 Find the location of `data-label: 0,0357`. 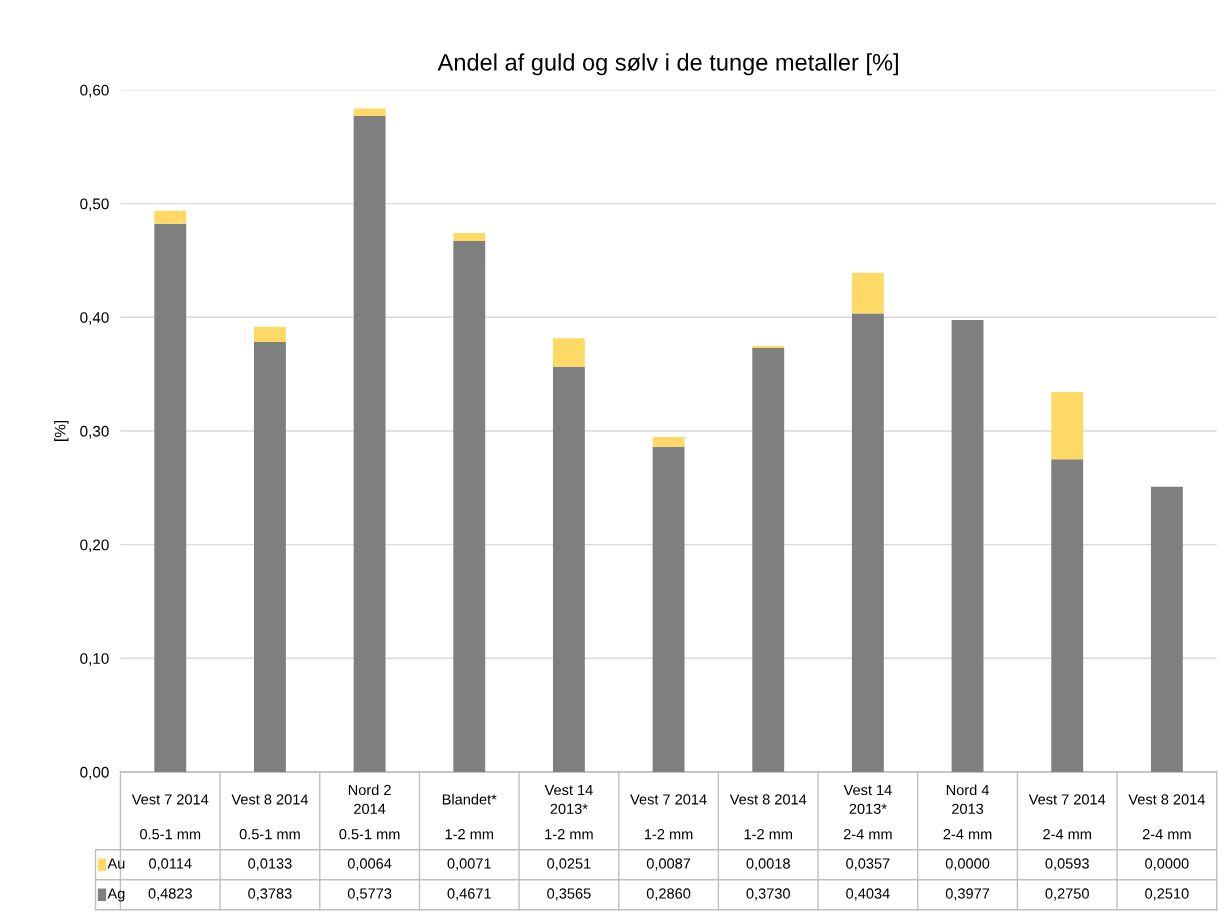

data-label: 0,0357 is located at coordinates (868, 864).